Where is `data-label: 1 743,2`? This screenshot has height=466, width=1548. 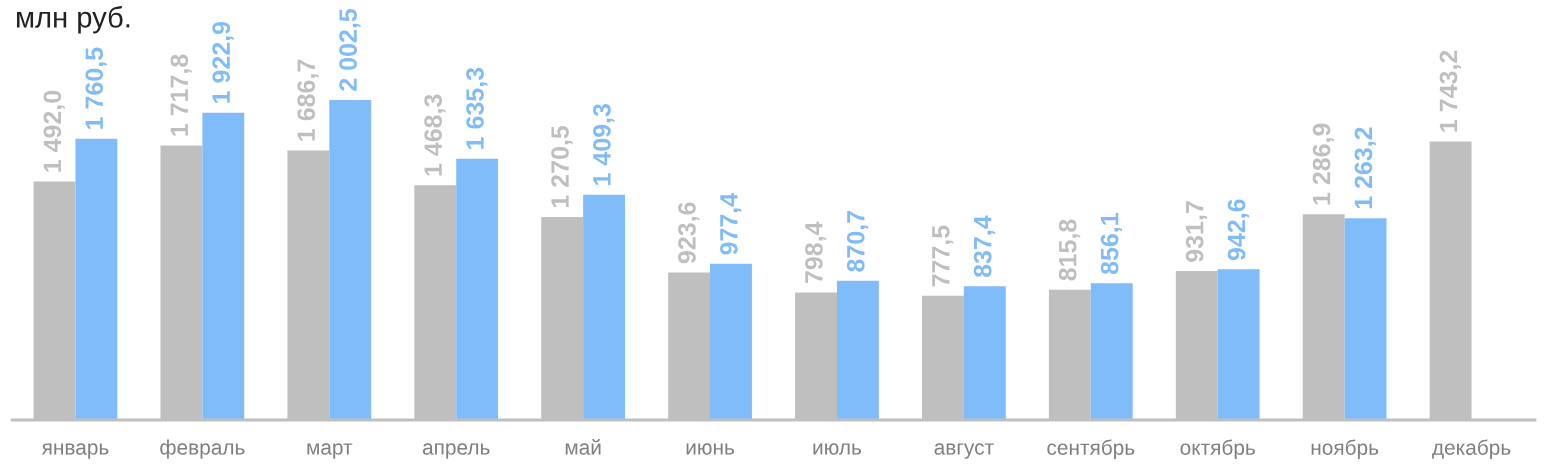
data-label: 1 743,2 is located at coordinates (1450, 91).